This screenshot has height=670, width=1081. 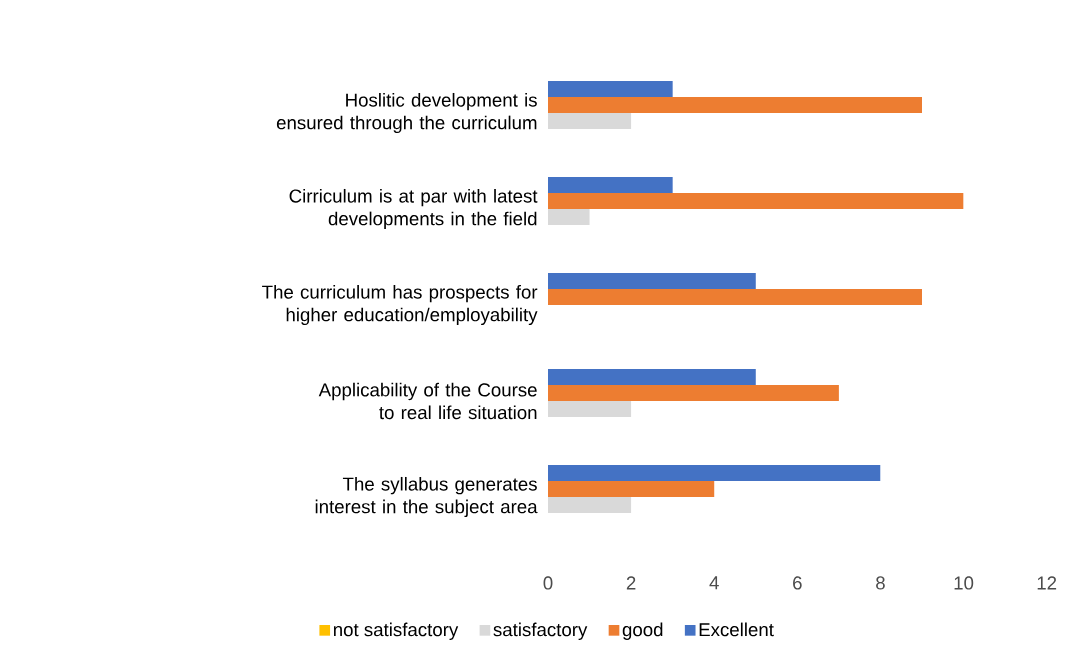 I want to click on x-tick-label: 0, so click(x=548, y=583).